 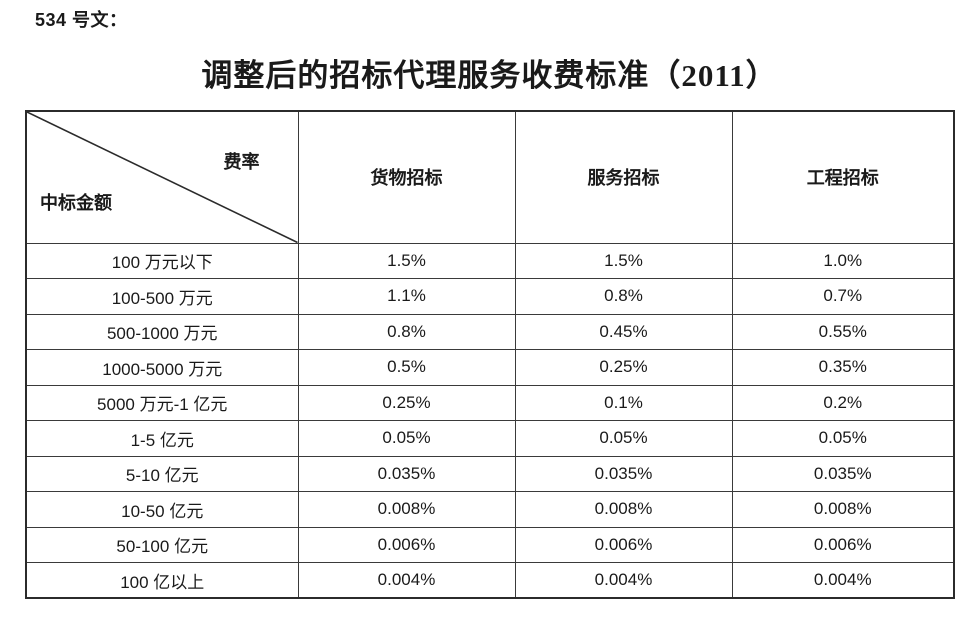 What do you see at coordinates (162, 473) in the screenshot?
I see `row-label: 5-10 亿元` at bounding box center [162, 473].